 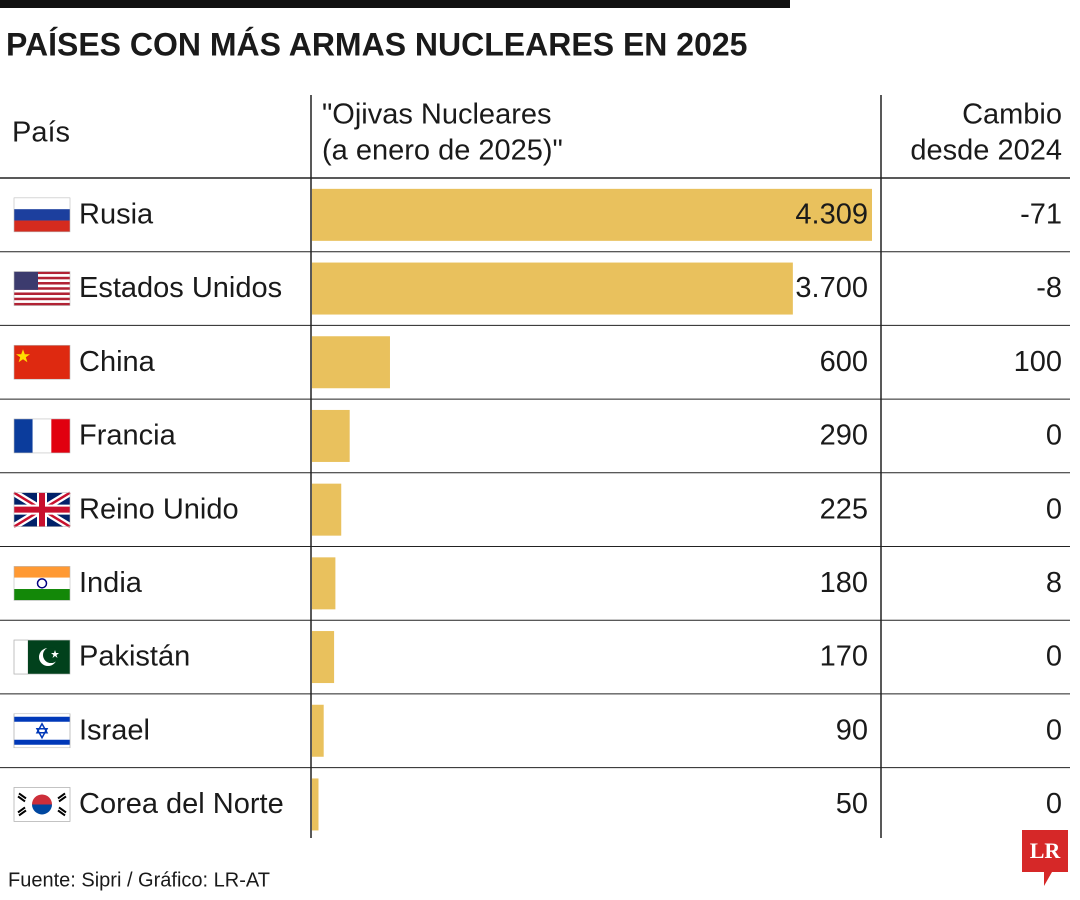 I want to click on column-header: (a enero de 2025)", so click(x=442, y=151).